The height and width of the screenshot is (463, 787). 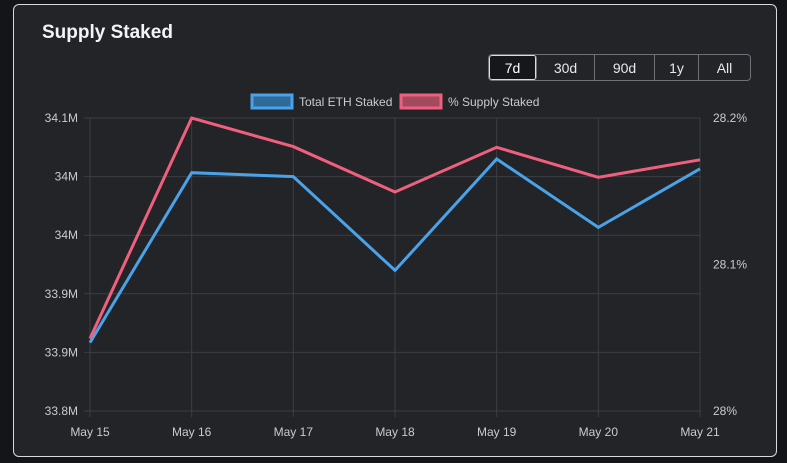 What do you see at coordinates (61, 118) in the screenshot?
I see `y-left-tick-label: 34.1M` at bounding box center [61, 118].